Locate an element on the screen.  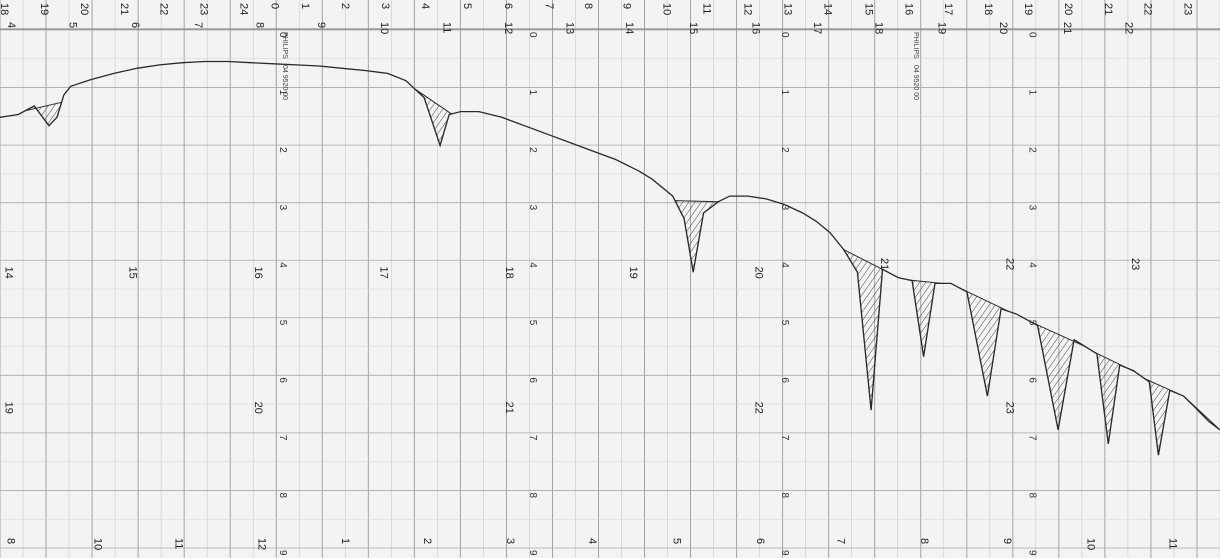
top-scale-label: 14 is located at coordinates (827, 9).